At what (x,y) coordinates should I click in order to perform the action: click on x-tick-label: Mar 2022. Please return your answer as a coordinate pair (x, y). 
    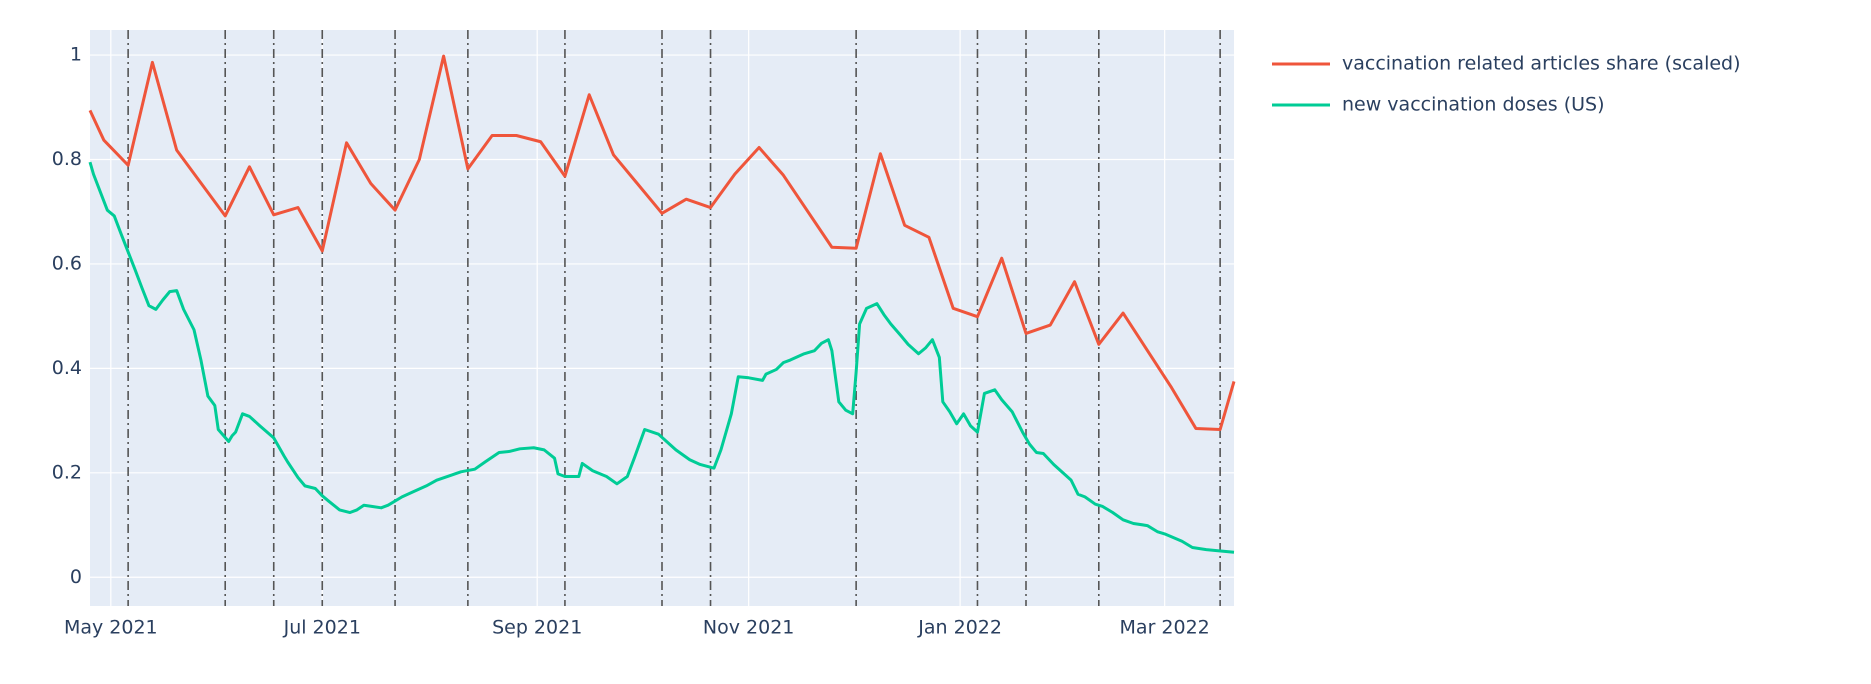
    Looking at the image, I should click on (1165, 628).